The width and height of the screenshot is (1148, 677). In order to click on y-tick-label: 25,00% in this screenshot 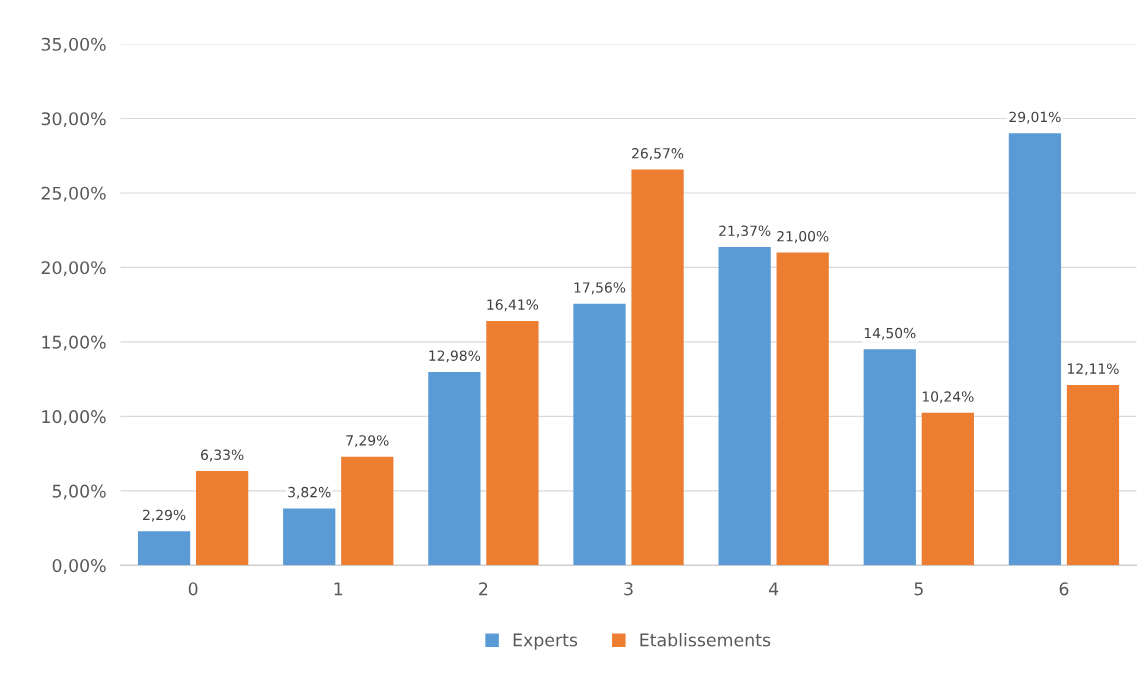, I will do `click(73, 194)`.